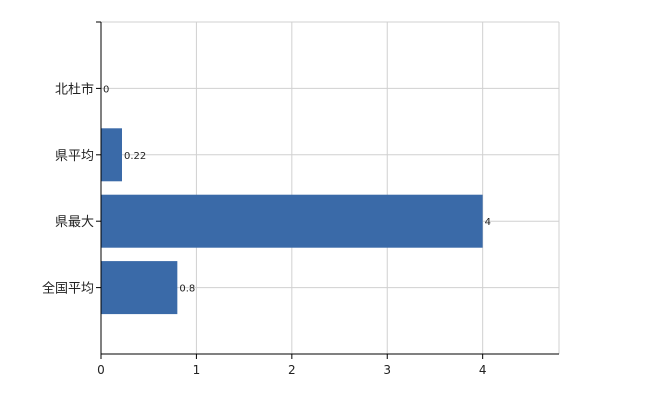 The image size is (650, 400). What do you see at coordinates (187, 289) in the screenshot?
I see `data-label: 0.8` at bounding box center [187, 289].